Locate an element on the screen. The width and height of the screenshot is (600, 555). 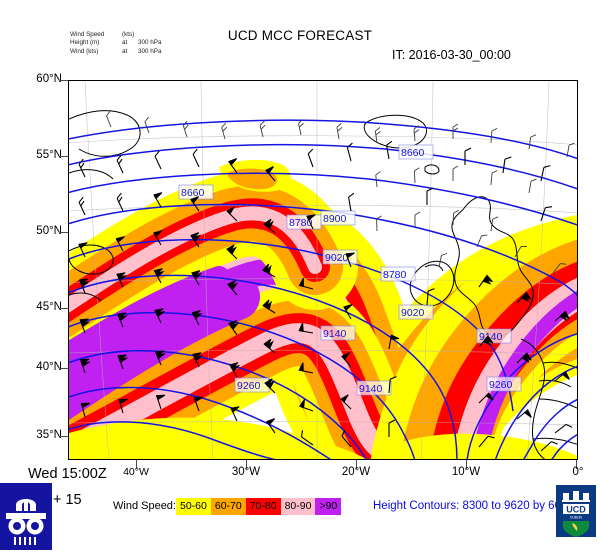
x-tick-label: 40°W is located at coordinates (136, 472).